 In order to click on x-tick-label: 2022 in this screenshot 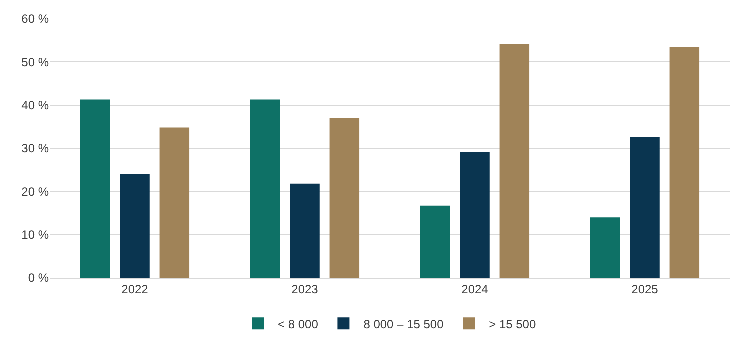, I will do `click(135, 289)`.